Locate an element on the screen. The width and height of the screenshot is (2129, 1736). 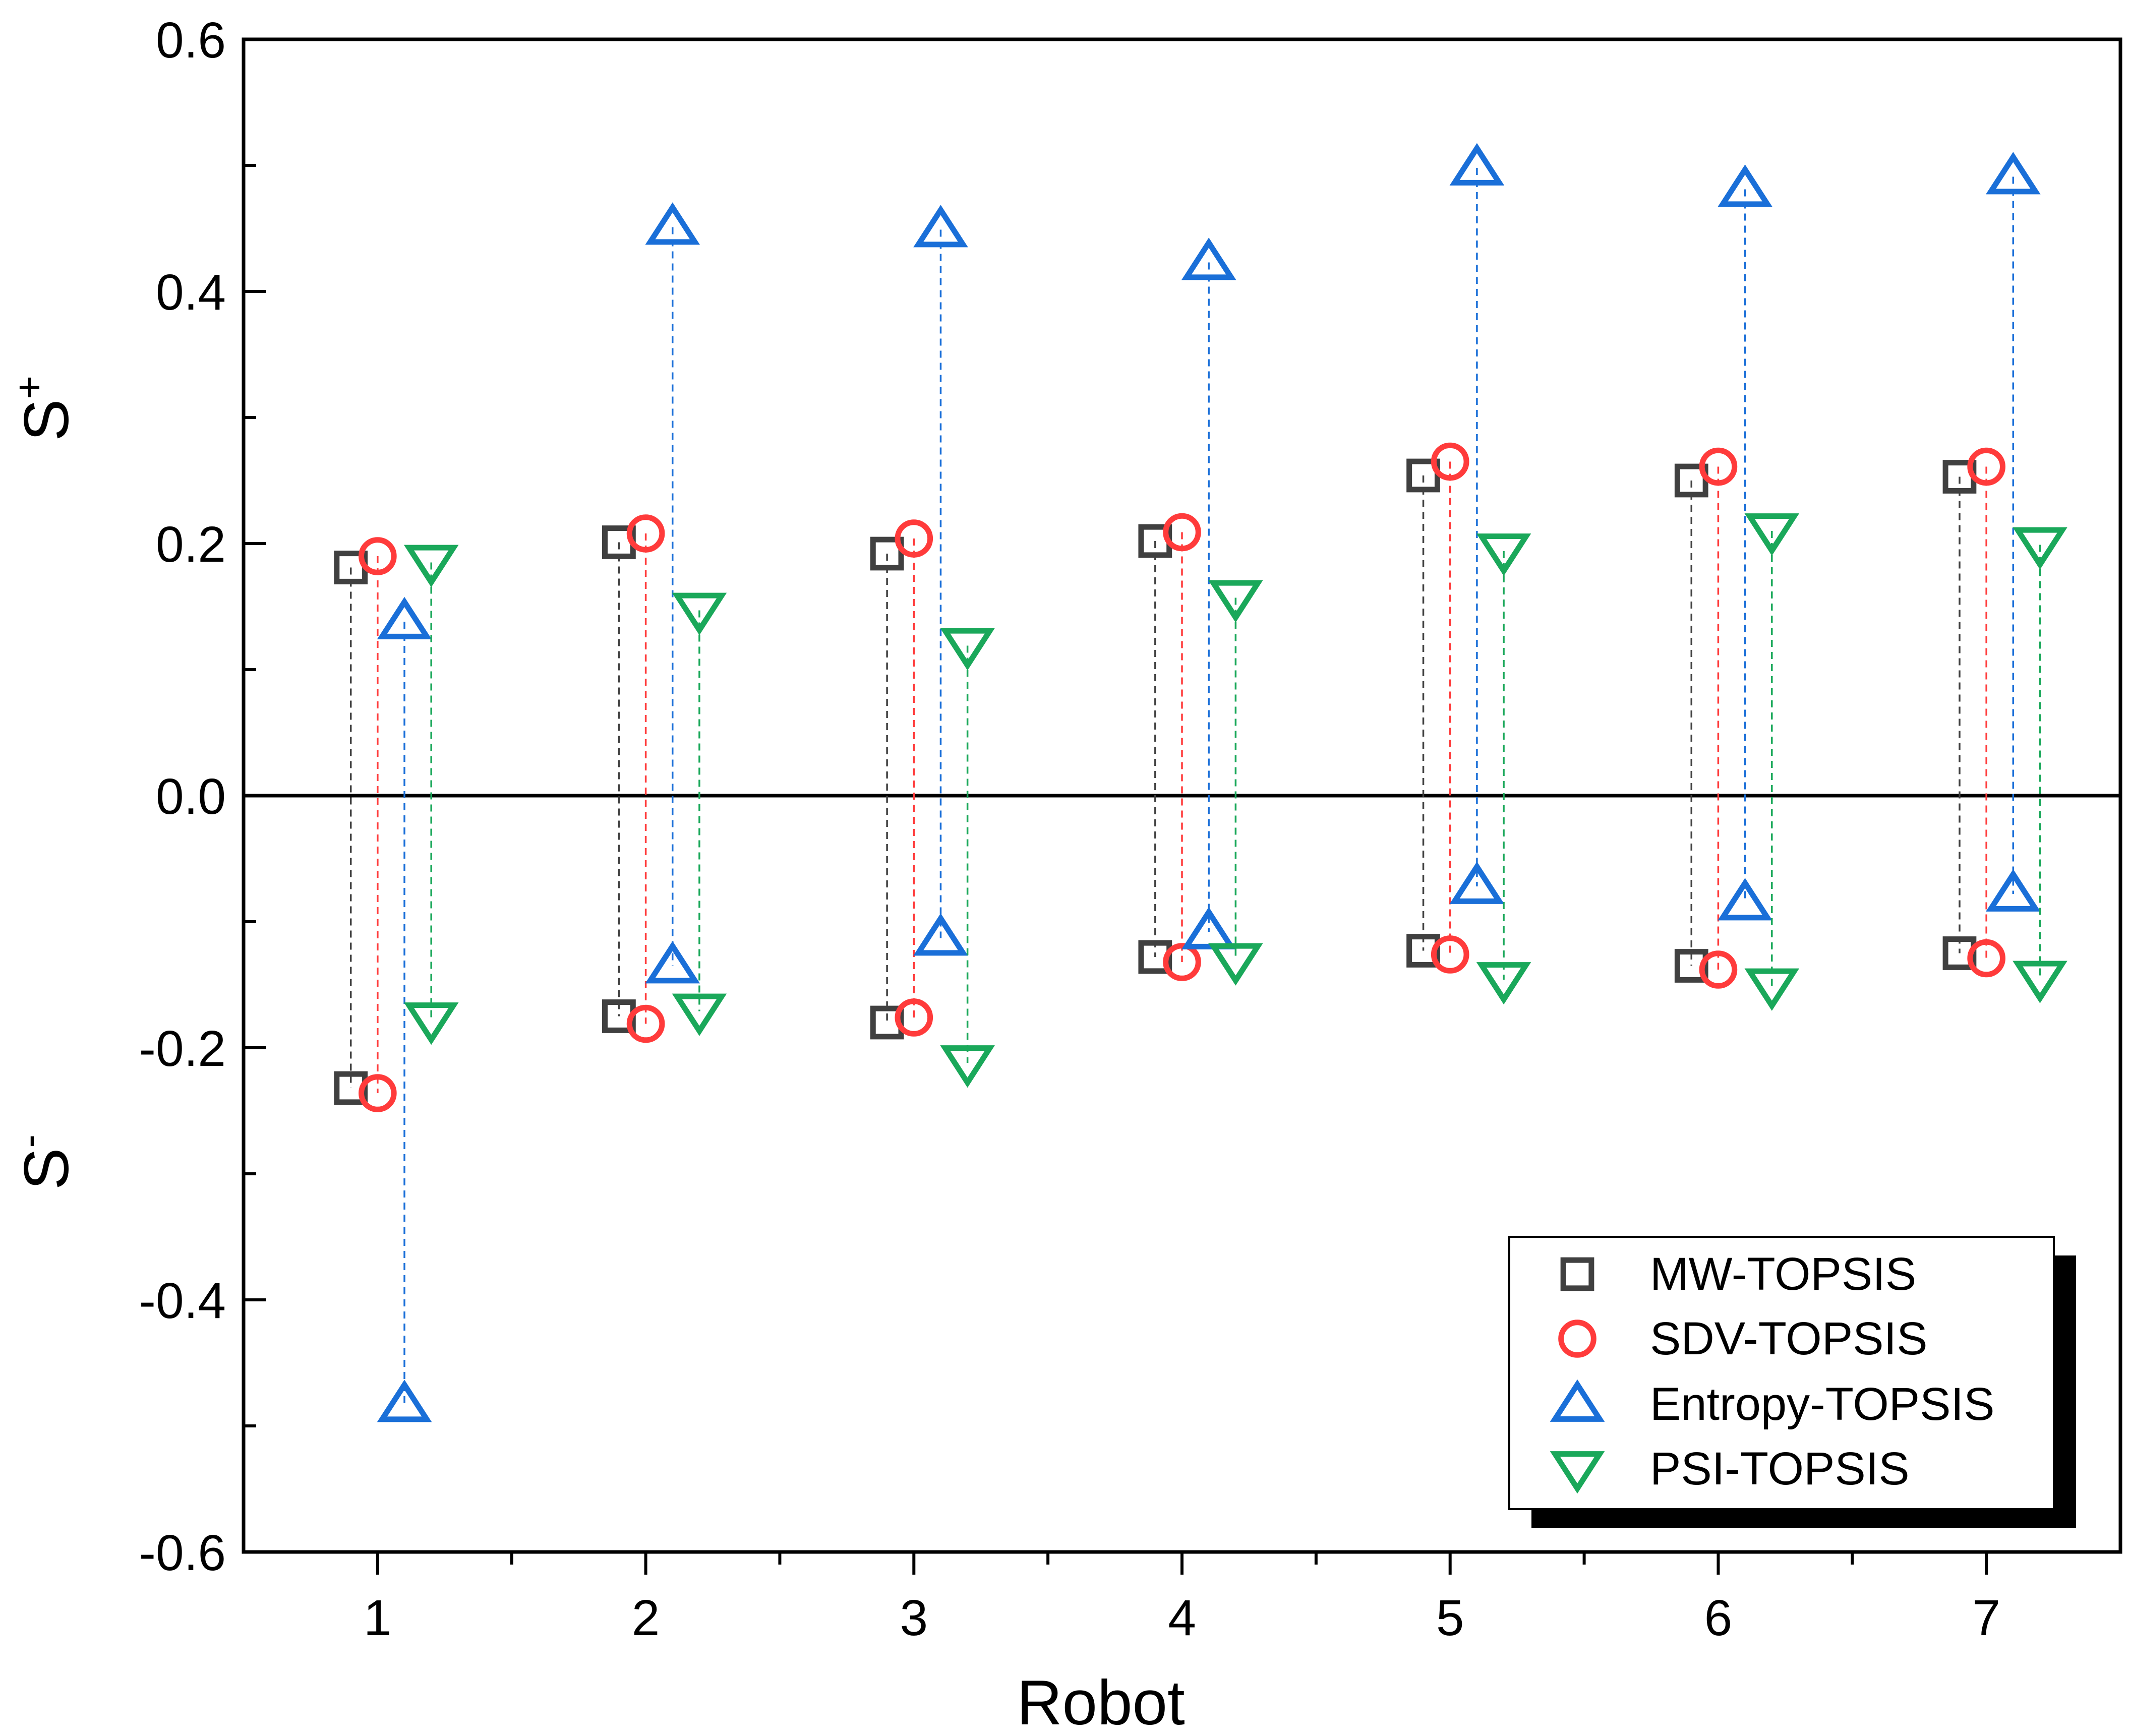
y-tick-label: 0.0 is located at coordinates (191, 796).